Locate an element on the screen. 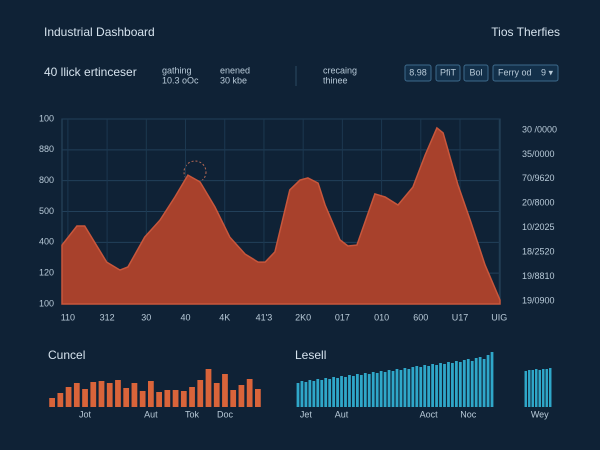  x-tick-label: 017 is located at coordinates (342, 317).